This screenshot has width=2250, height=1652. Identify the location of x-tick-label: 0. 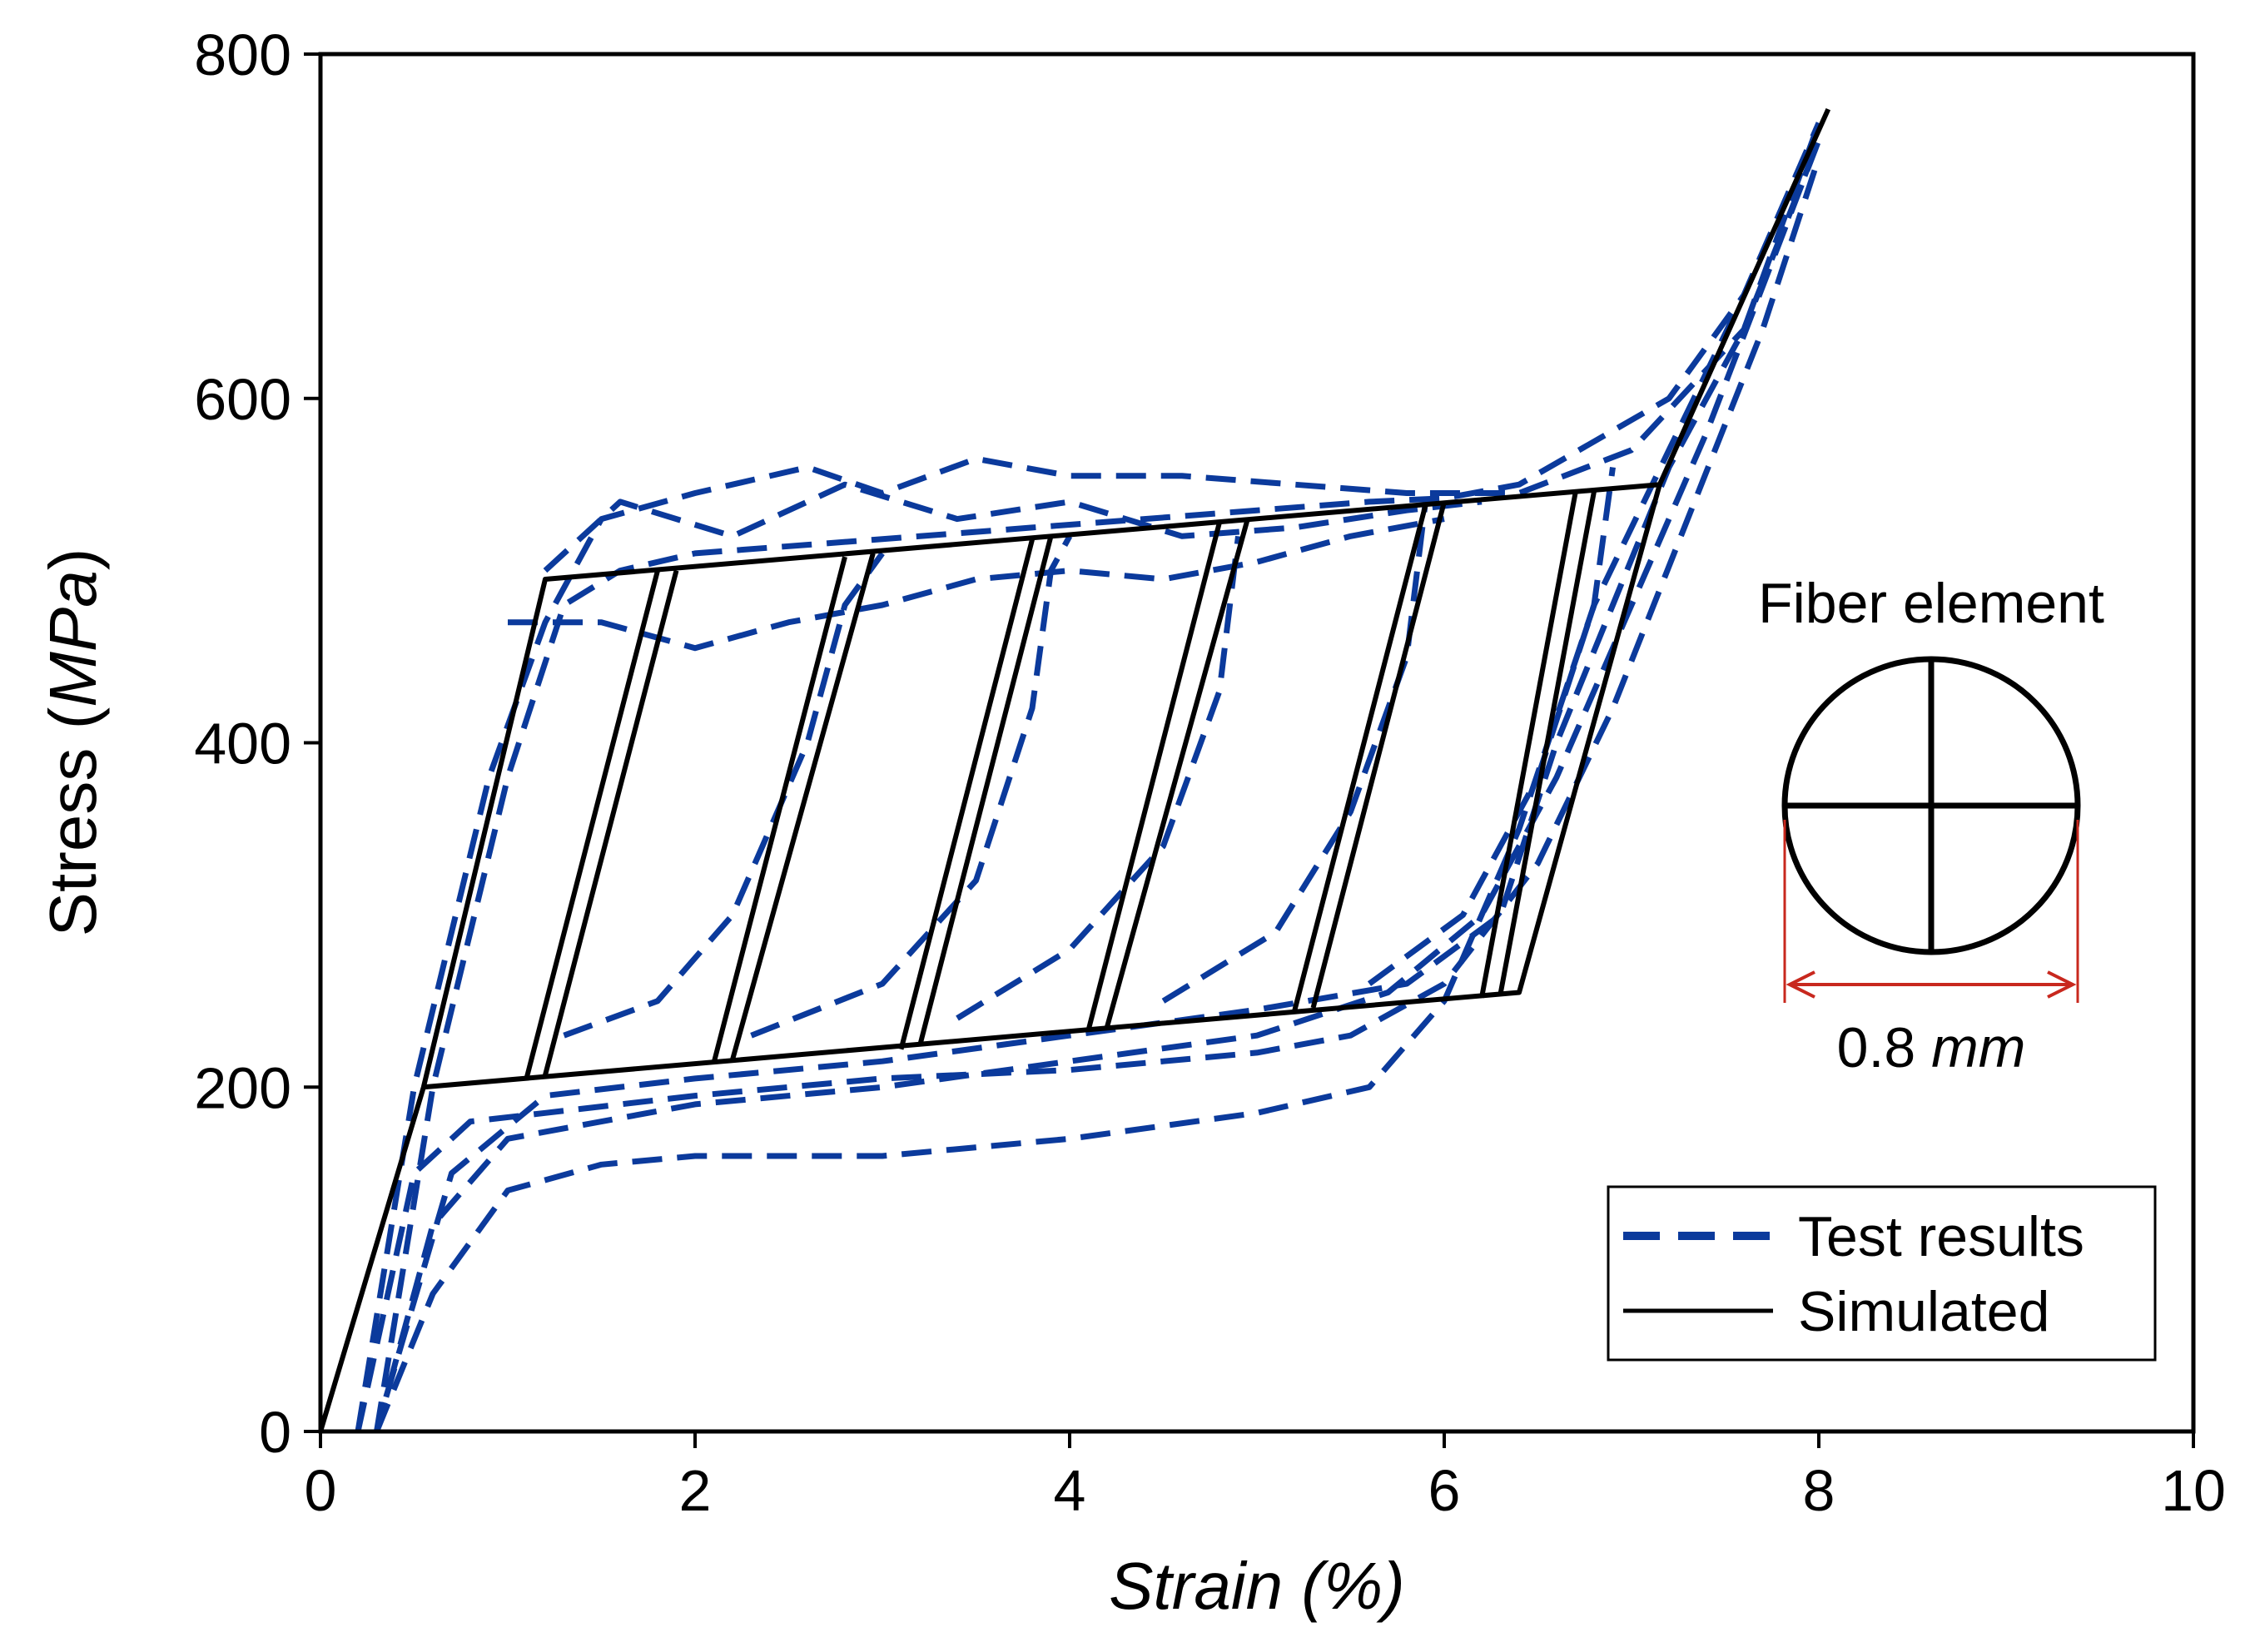
(321, 1490).